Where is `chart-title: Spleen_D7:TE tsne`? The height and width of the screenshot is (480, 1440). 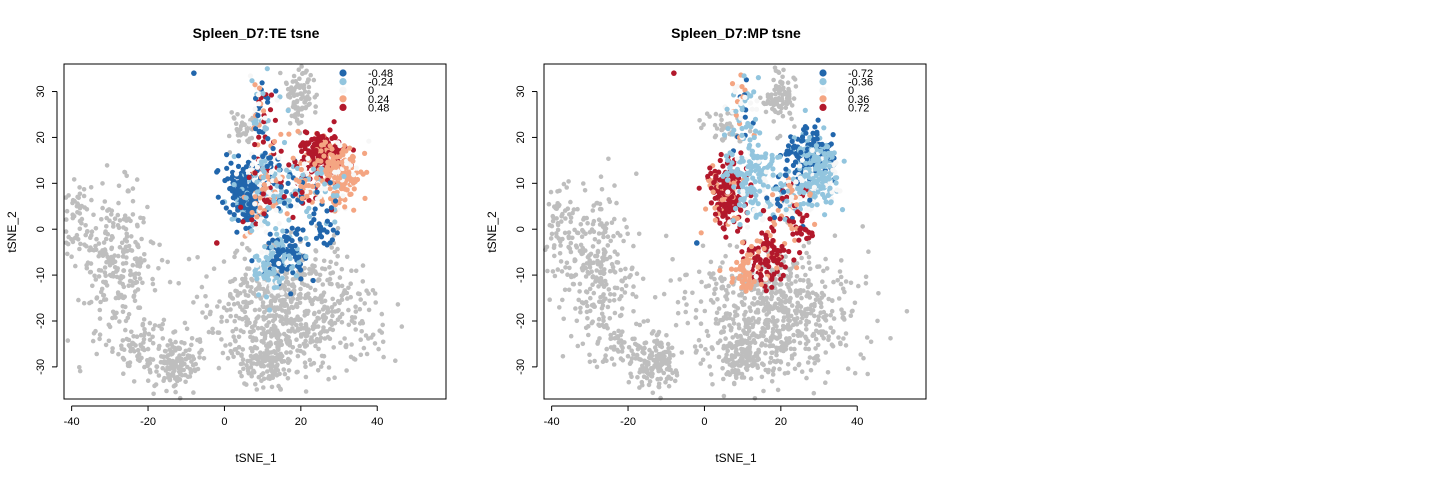
chart-title: Spleen_D7:TE tsne is located at coordinates (256, 33).